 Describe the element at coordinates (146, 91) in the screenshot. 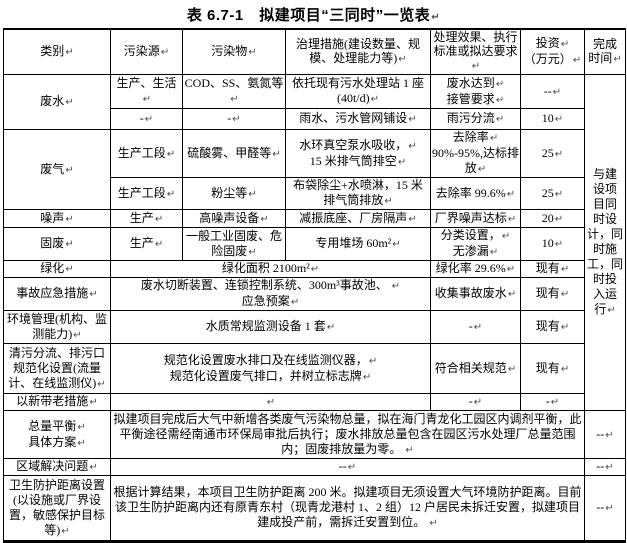

I see `cell-wastewater1-source: 生产、生活↵` at that location.